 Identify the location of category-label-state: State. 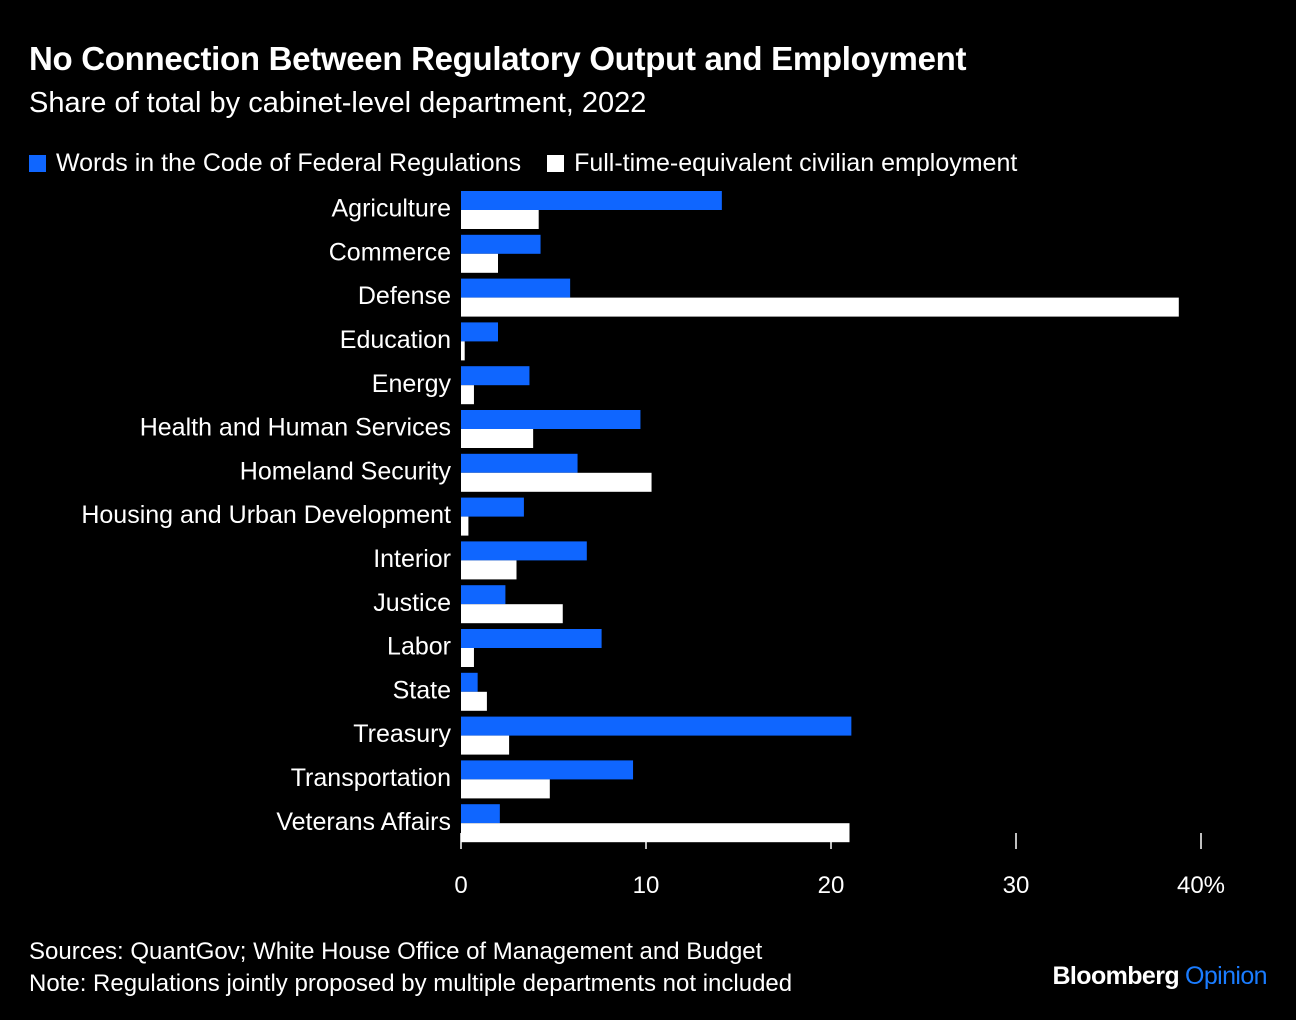
(422, 690).